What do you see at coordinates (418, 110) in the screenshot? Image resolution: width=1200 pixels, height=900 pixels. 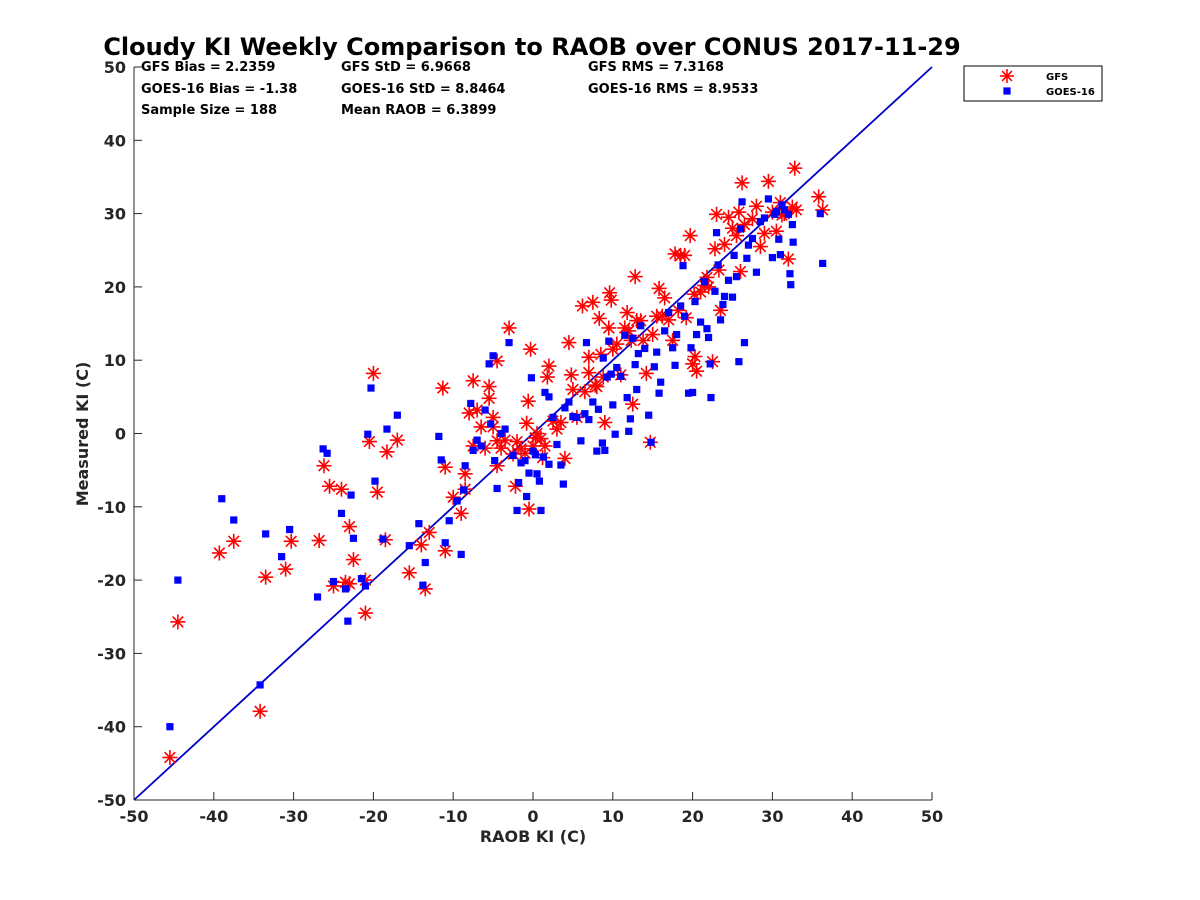 I see `stat-mean-raob: Mean RAOB = 6.3899` at bounding box center [418, 110].